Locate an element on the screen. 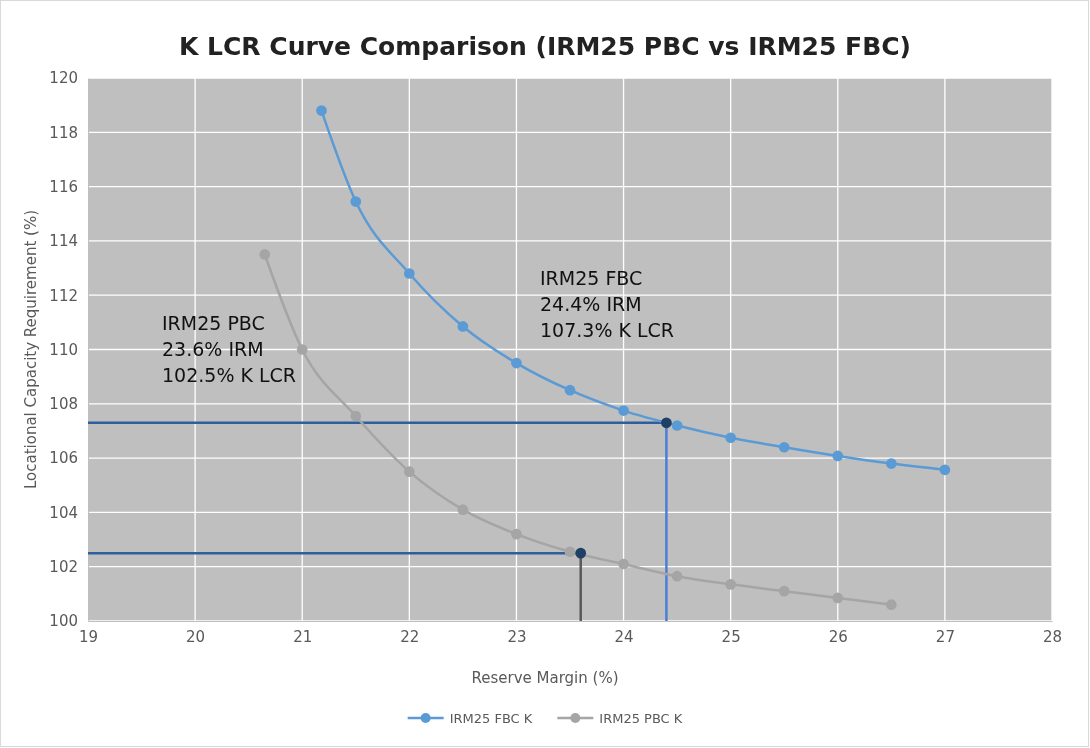 This screenshot has width=1090, height=748. y-tick-label: 112 is located at coordinates (63, 295).